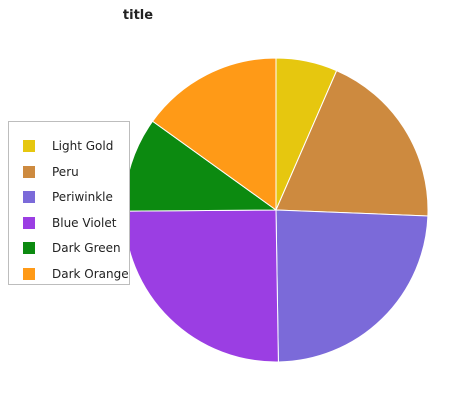 The height and width of the screenshot is (400, 451). I want to click on chart-title: title, so click(138, 15).